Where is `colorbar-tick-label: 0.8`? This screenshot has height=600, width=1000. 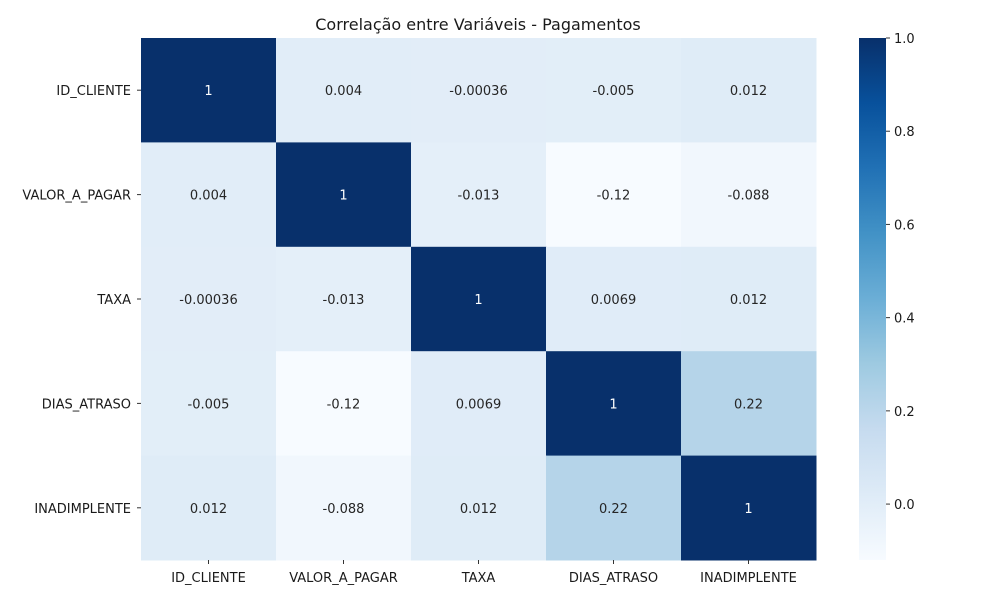
colorbar-tick-label: 0.8 is located at coordinates (904, 132).